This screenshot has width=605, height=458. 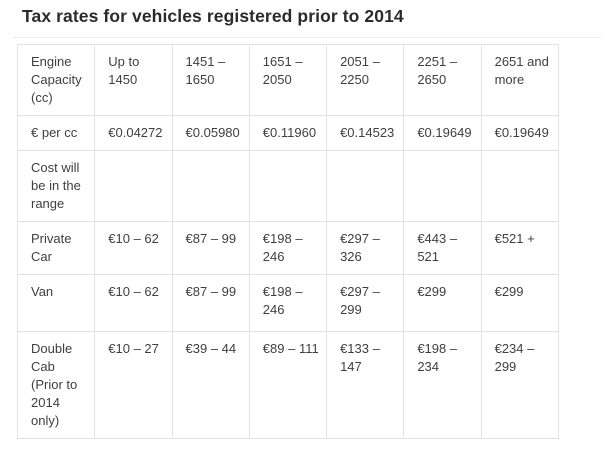 What do you see at coordinates (365, 80) in the screenshot?
I see `column-header-cell: 2051 – 2250` at bounding box center [365, 80].